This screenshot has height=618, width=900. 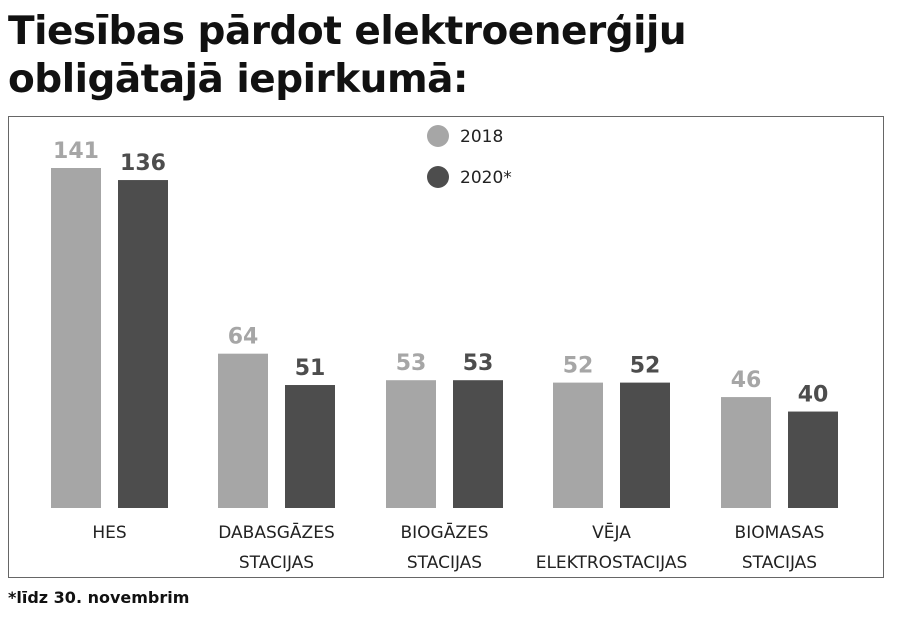 What do you see at coordinates (780, 533) in the screenshot?
I see `category-label: BIOMASAS` at bounding box center [780, 533].